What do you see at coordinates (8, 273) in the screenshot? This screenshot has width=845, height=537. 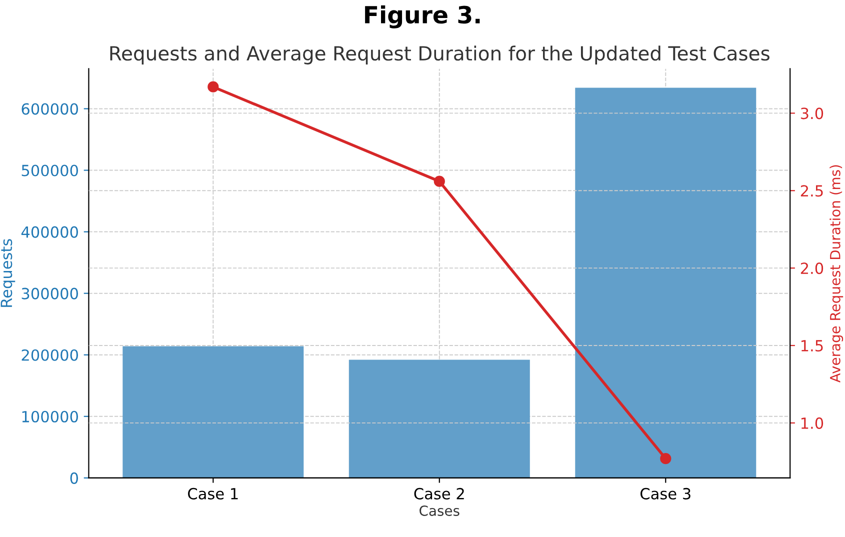 I see `y-axis-title: Requests` at bounding box center [8, 273].